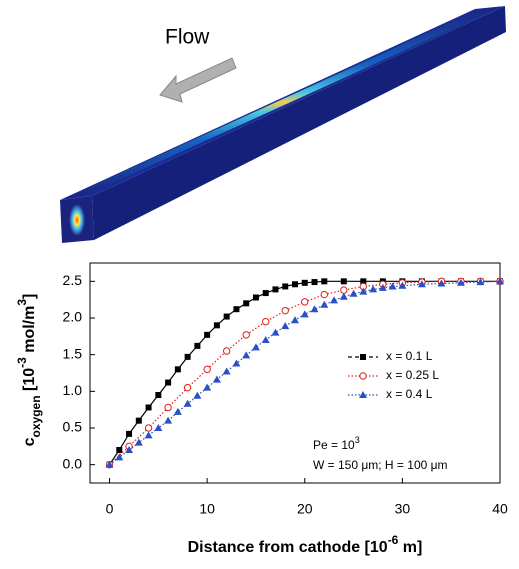 The height and width of the screenshot is (569, 519). What do you see at coordinates (73, 463) in the screenshot?
I see `y-tick-label: 0.0` at bounding box center [73, 463].